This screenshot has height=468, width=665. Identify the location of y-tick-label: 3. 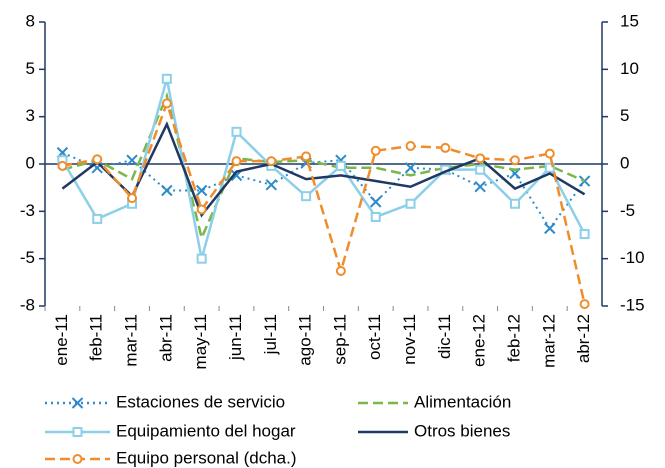
(30, 115).